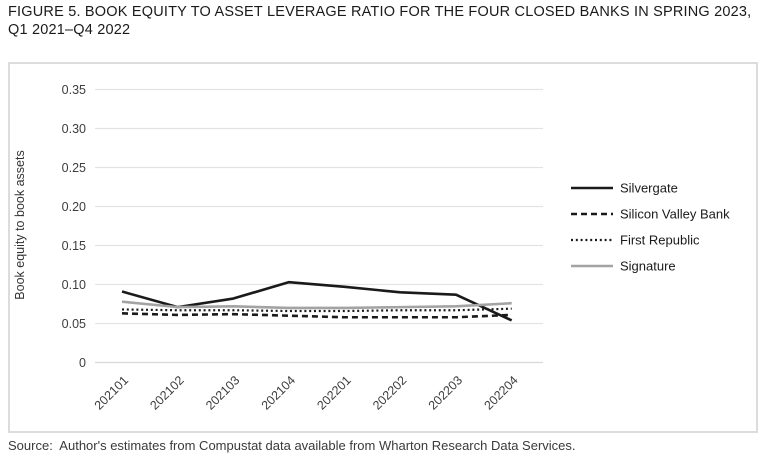 The height and width of the screenshot is (460, 768). What do you see at coordinates (278, 392) in the screenshot?
I see `x-tick-label-202104: 202104` at bounding box center [278, 392].